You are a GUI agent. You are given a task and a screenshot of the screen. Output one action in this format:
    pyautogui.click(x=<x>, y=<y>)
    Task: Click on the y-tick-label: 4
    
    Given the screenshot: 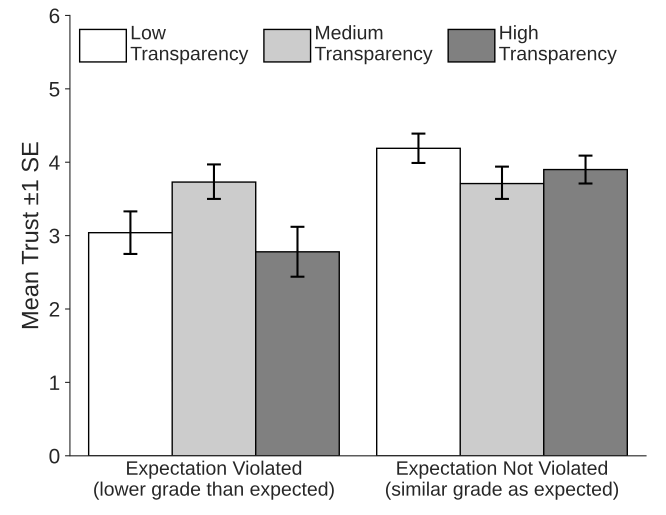 What is the action you would take?
    pyautogui.click(x=54, y=162)
    